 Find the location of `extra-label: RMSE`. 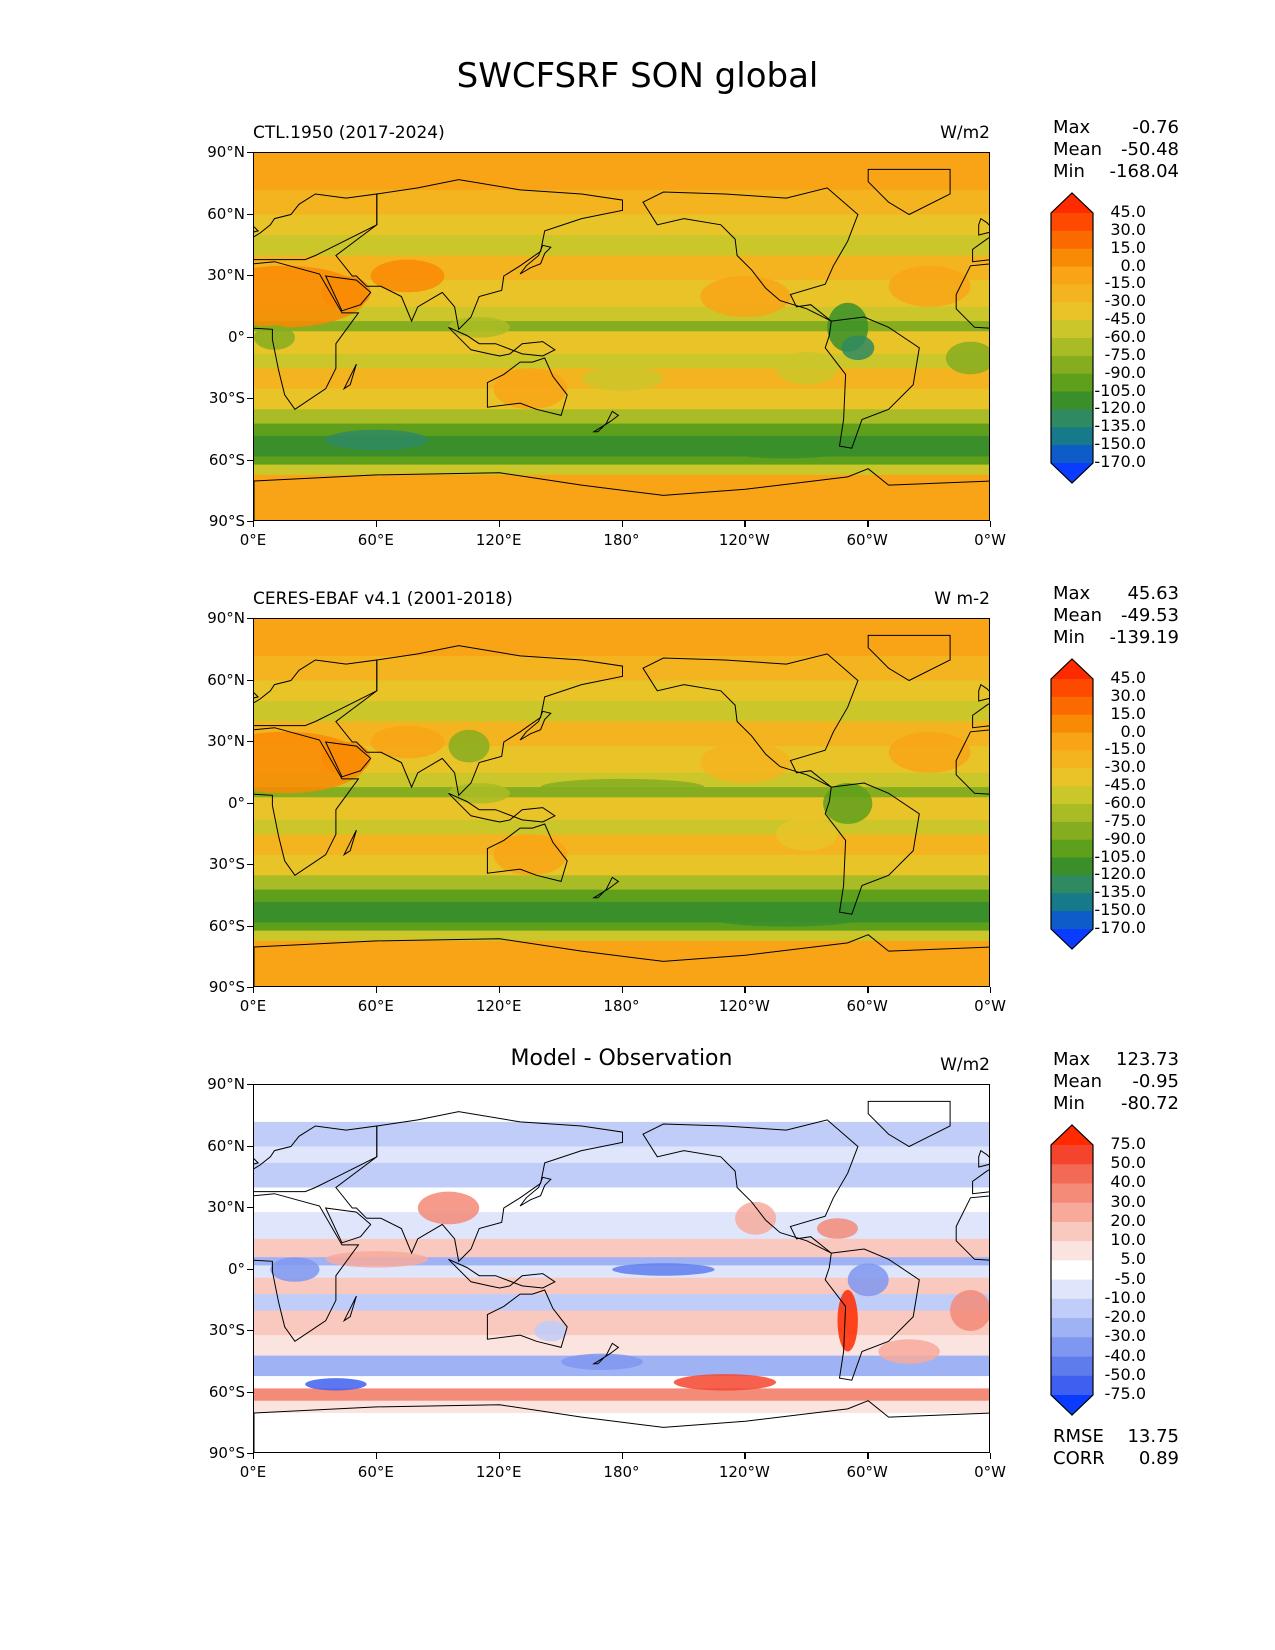

extra-label: RMSE is located at coordinates (1078, 1436).